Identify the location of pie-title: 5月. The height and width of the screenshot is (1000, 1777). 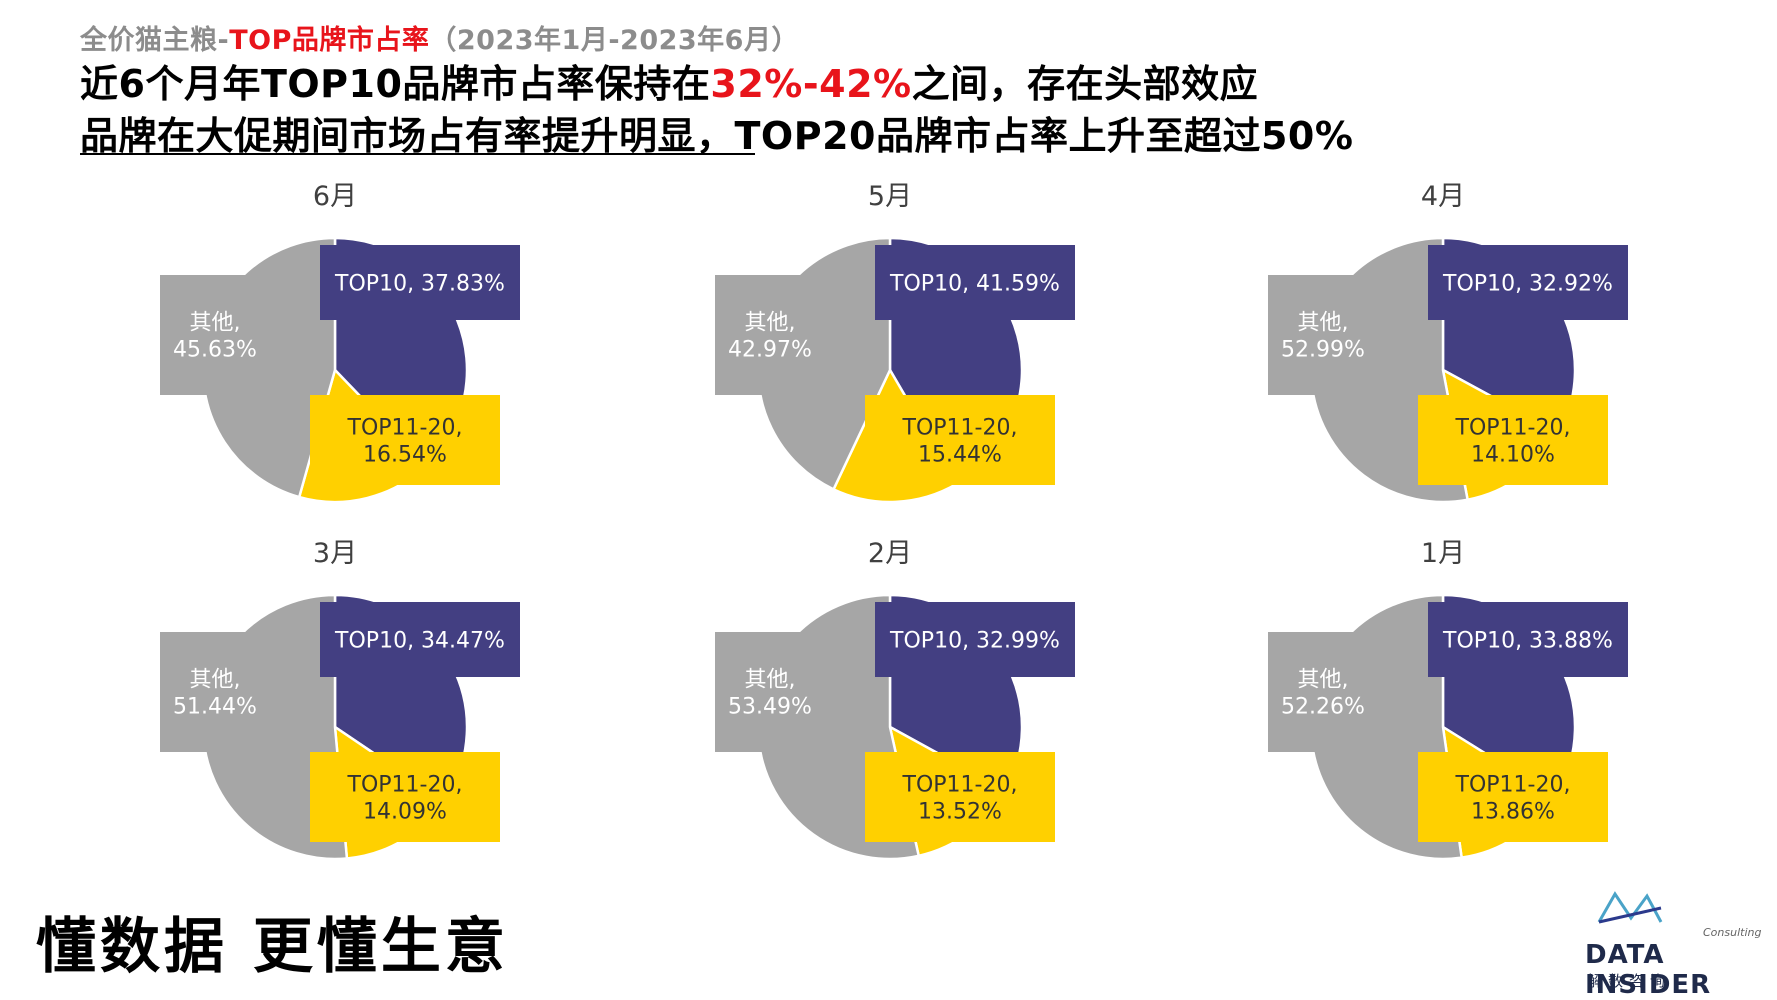
(890, 196).